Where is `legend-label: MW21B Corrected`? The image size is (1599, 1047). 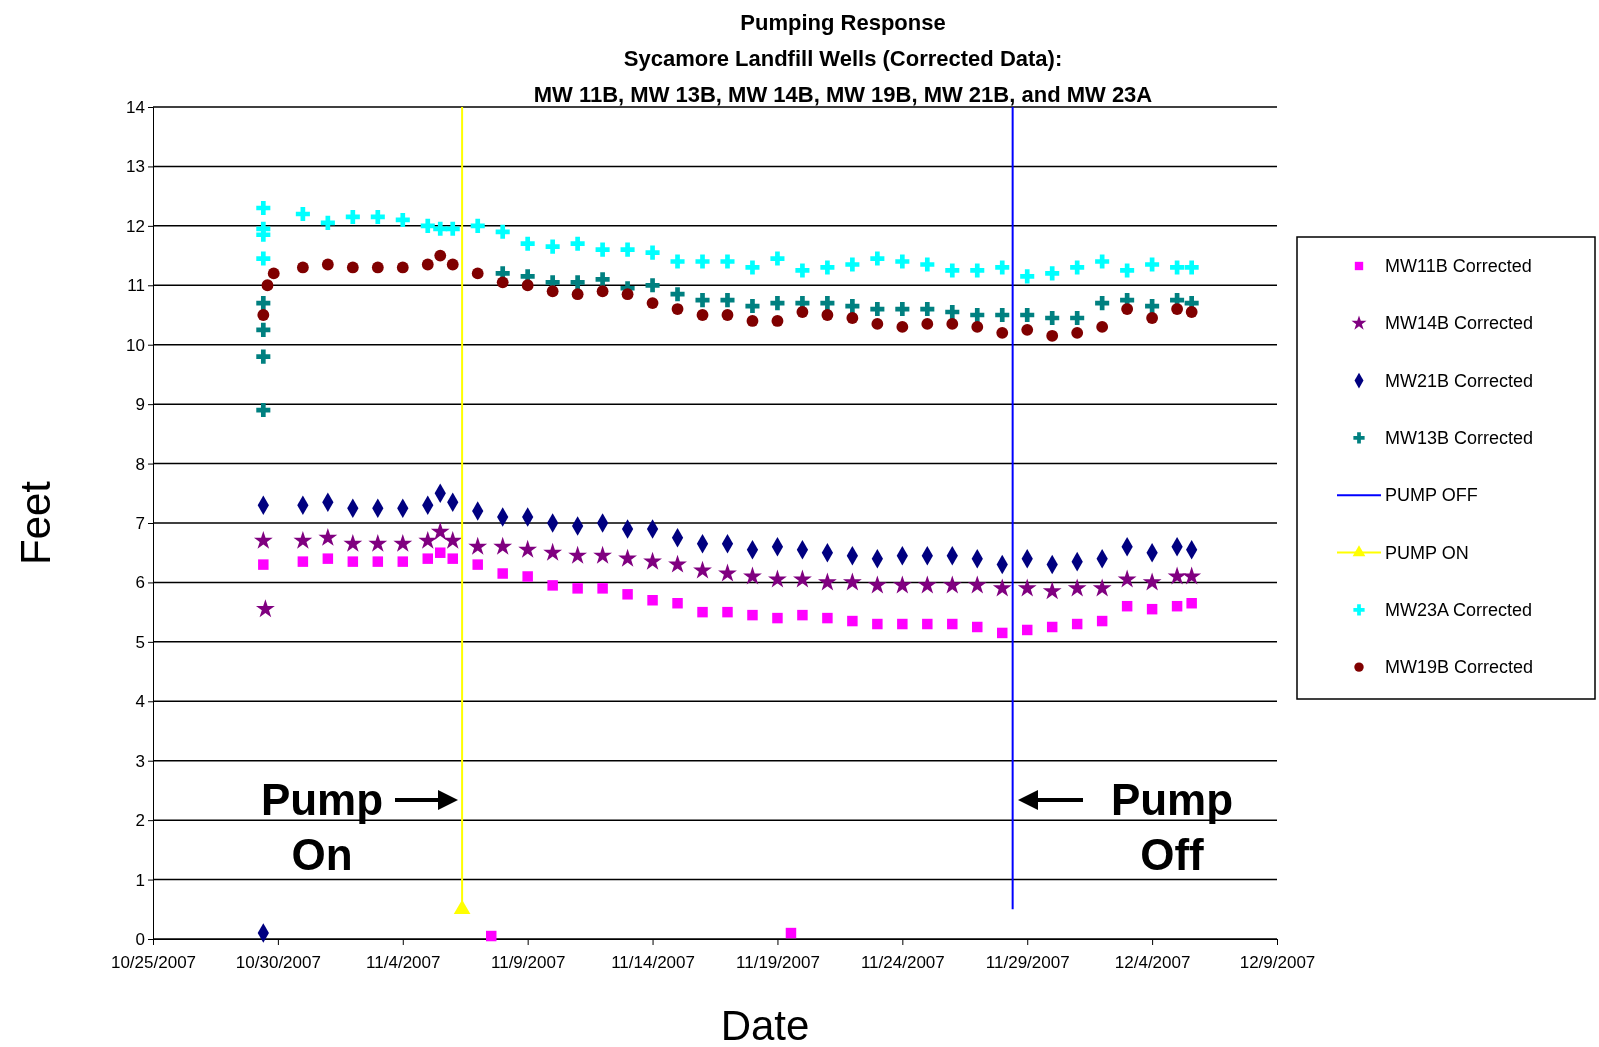 legend-label: MW21B Corrected is located at coordinates (1459, 380).